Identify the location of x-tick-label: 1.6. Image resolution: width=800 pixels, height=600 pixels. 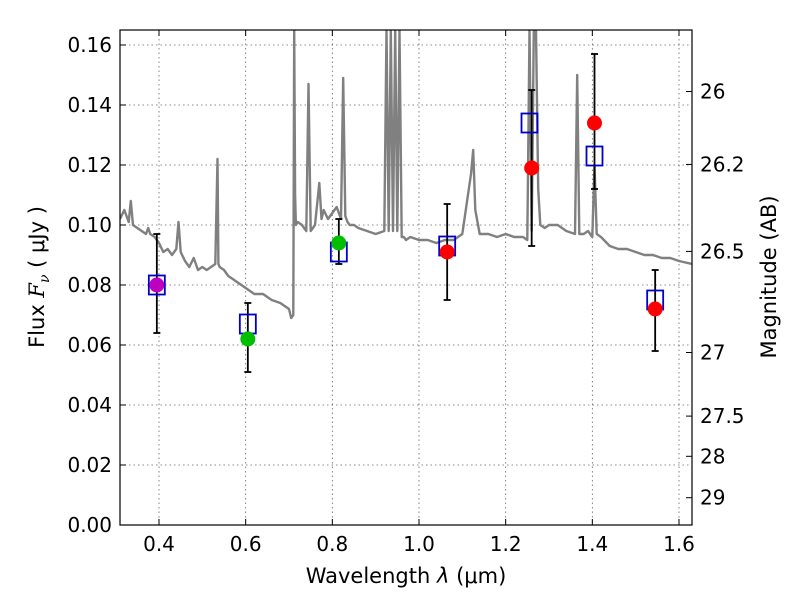
(679, 544).